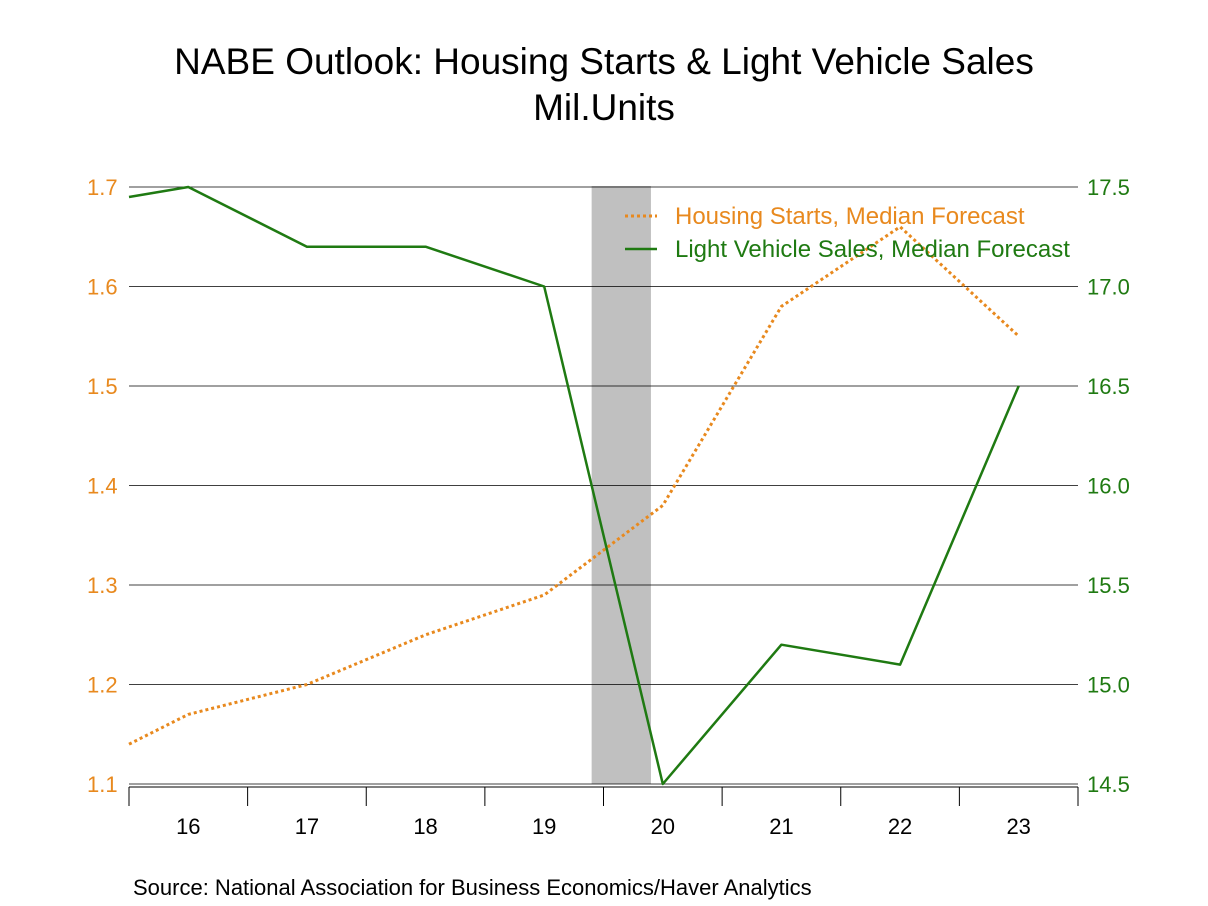 Image resolution: width=1208 pixels, height=906 pixels. What do you see at coordinates (102, 685) in the screenshot?
I see `left-axis-tick-label: 1.2` at bounding box center [102, 685].